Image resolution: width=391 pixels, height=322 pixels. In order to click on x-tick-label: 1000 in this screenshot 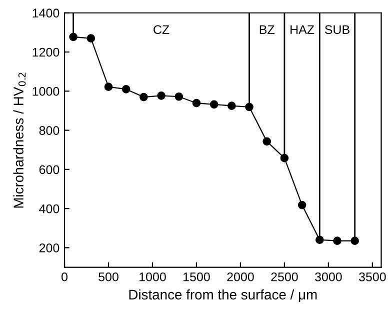, I will do `click(153, 277)`.